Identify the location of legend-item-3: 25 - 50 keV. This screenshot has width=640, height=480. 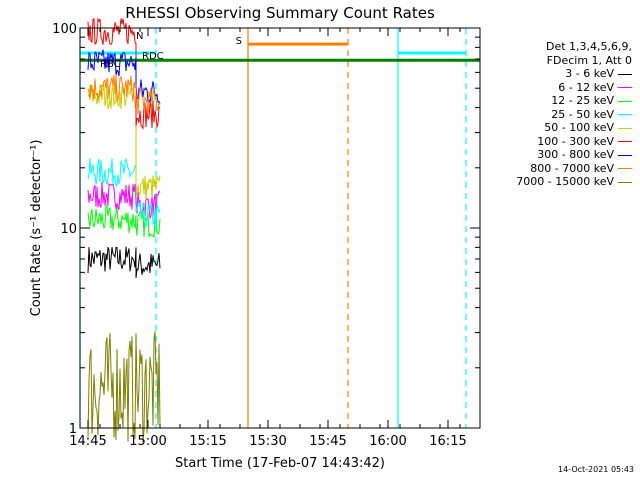
(574, 115).